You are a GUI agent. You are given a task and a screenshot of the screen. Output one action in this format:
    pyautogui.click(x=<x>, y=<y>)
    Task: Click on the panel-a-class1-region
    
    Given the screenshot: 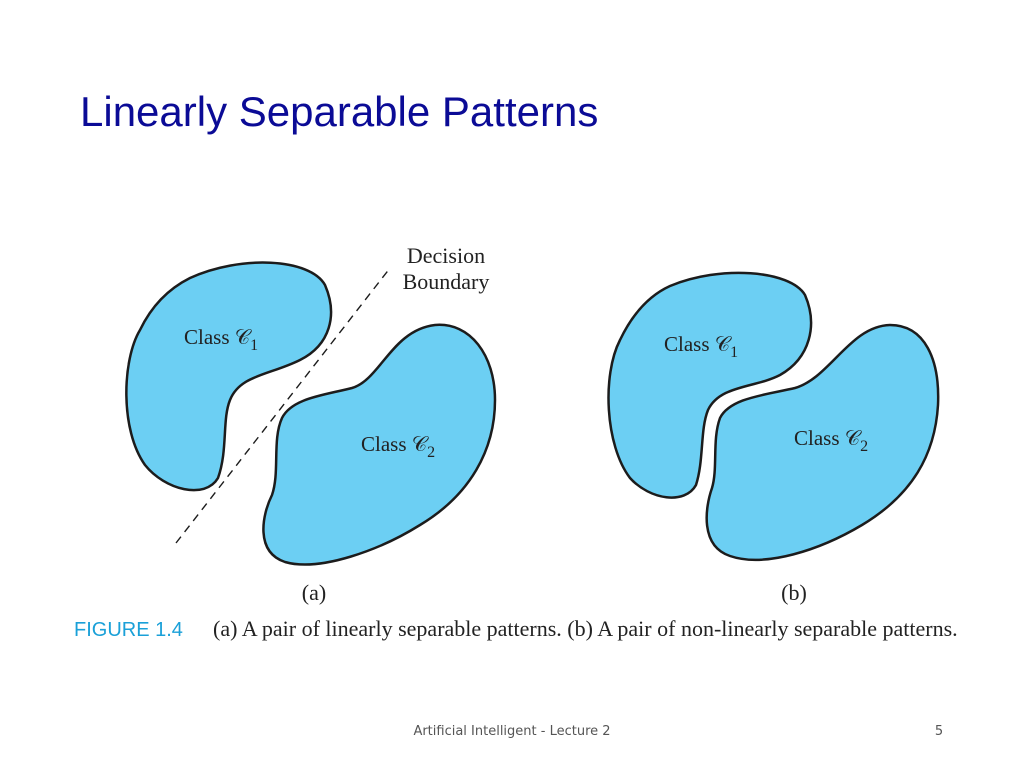 What is the action you would take?
    pyautogui.click(x=229, y=376)
    